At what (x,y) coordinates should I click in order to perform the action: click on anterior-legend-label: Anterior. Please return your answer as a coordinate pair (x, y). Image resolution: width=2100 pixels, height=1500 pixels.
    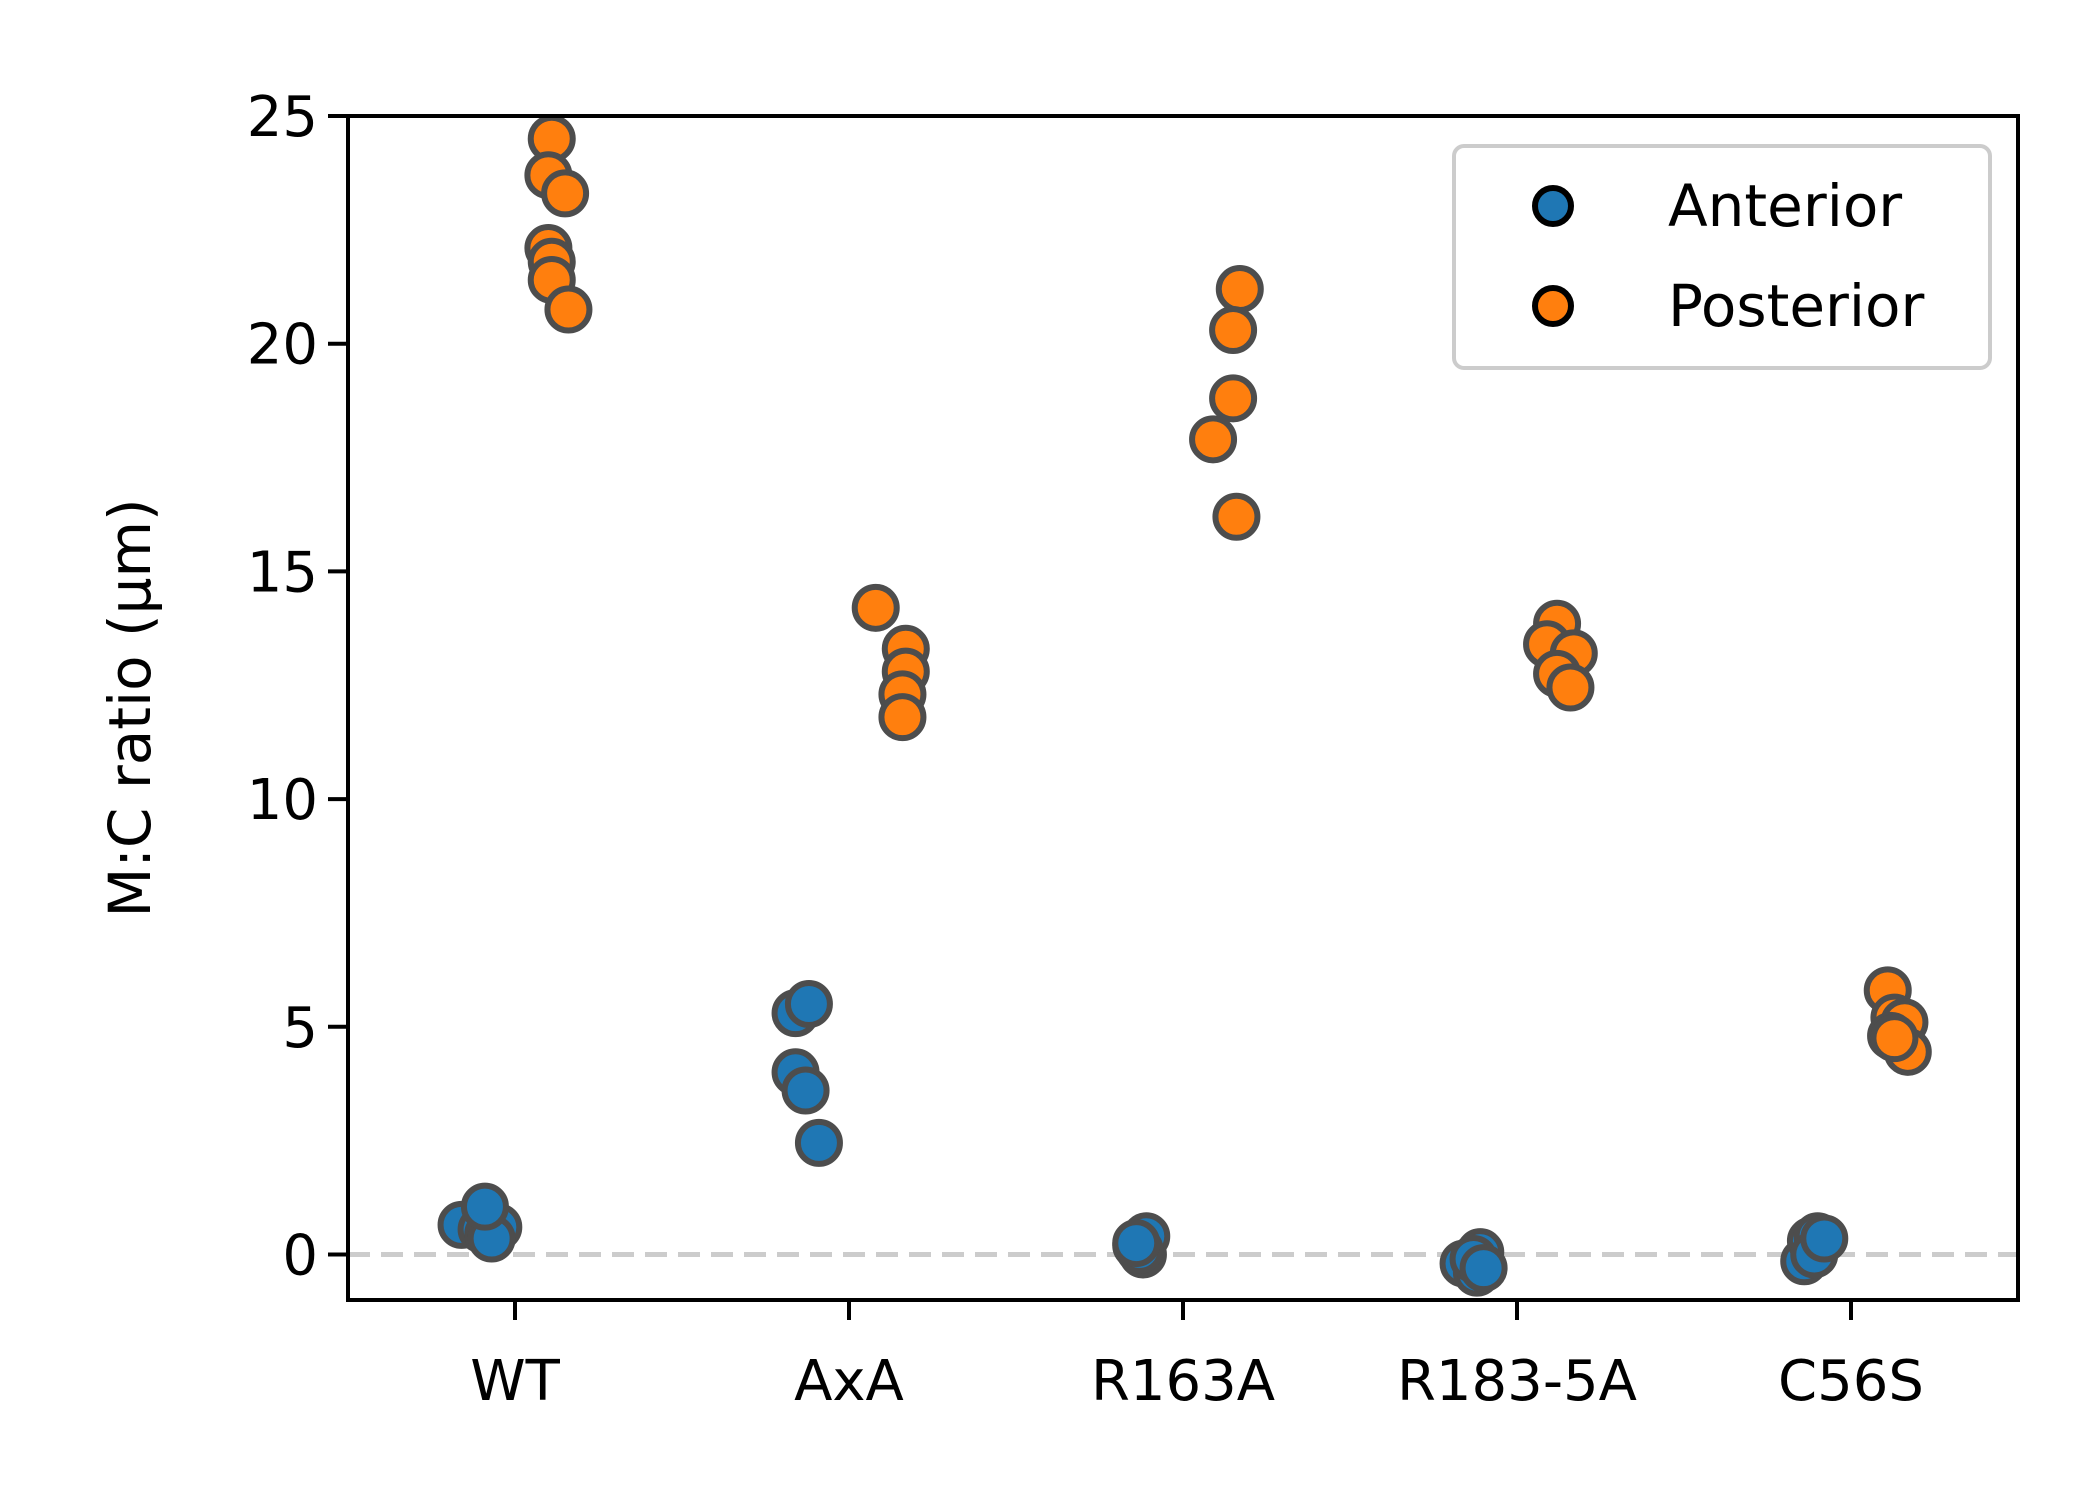
    Looking at the image, I should click on (1785, 206).